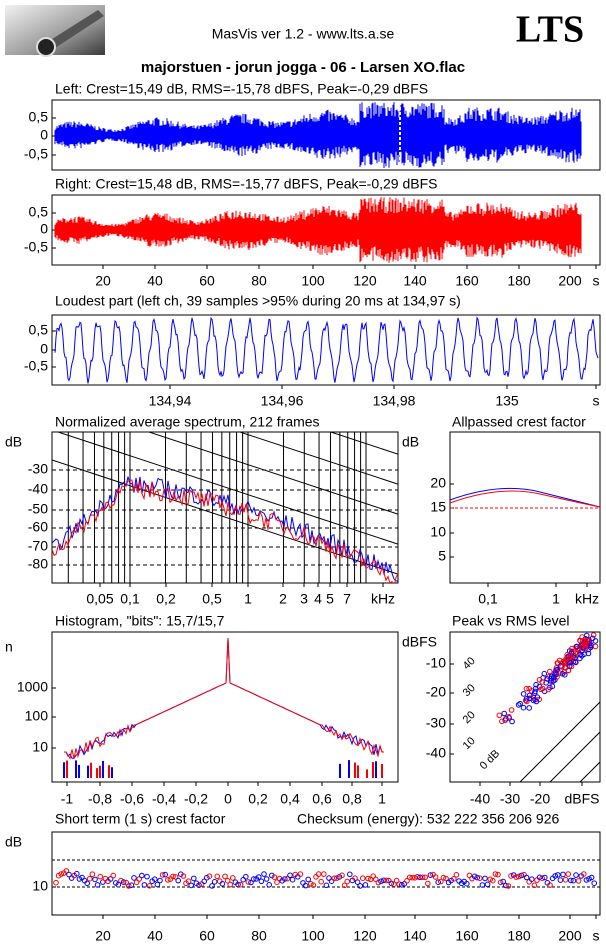  I want to click on y-tick-label: -0,5, so click(36, 154).